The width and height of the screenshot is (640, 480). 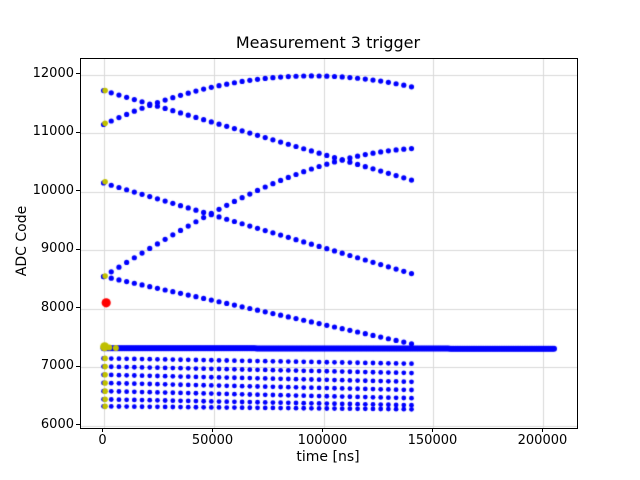 I want to click on y-tick-label: 10000, so click(x=53, y=190).